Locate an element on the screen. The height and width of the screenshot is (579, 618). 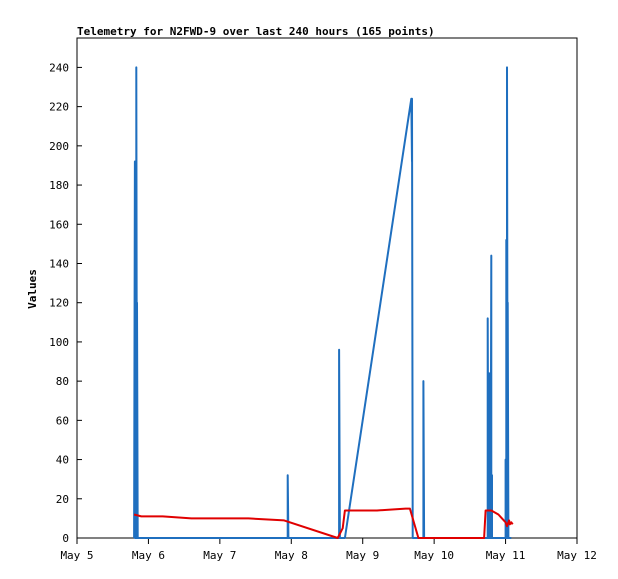
x-tick-label: May 11 is located at coordinates (506, 555).